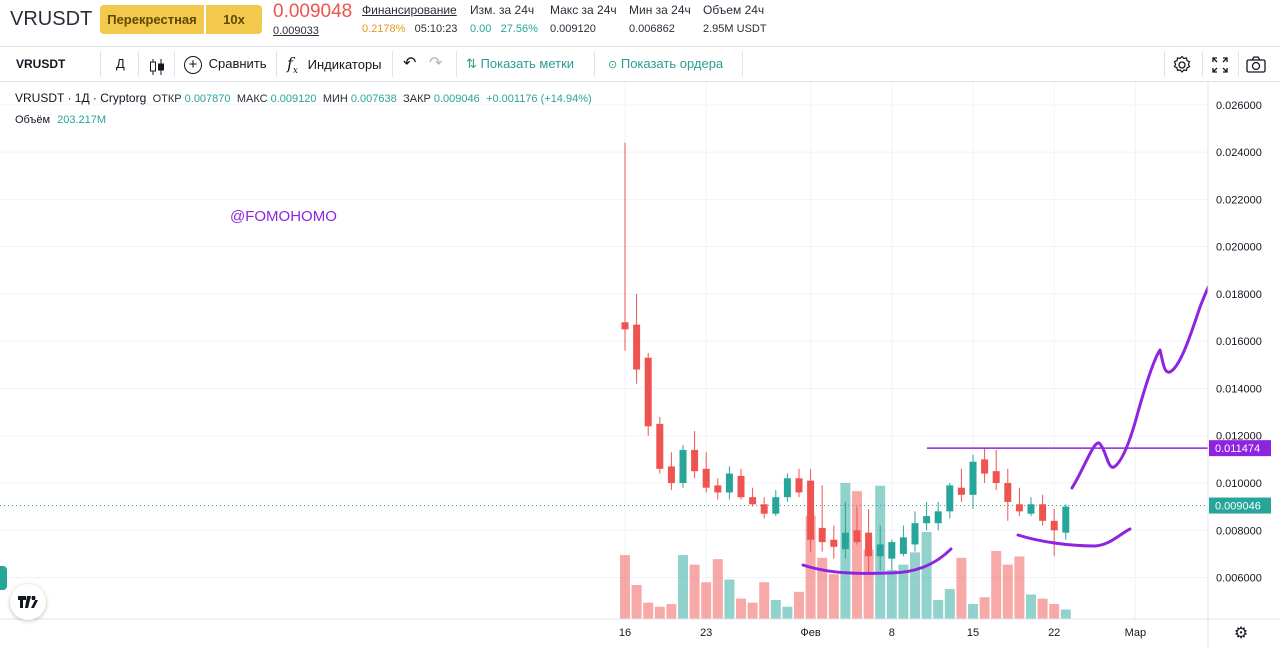 Image resolution: width=1280 pixels, height=654 pixels. I want to click on plus-circle-icon: +, so click(193, 64).